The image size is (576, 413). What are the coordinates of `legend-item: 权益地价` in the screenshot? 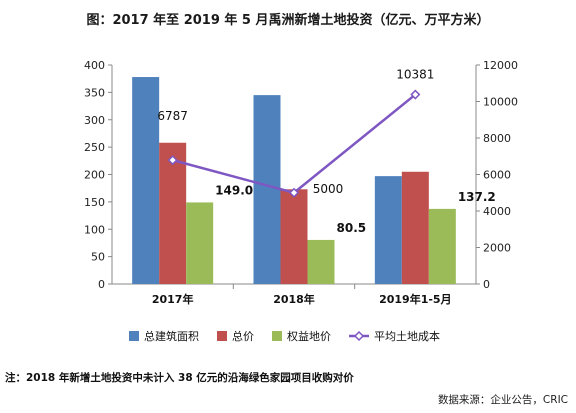 It's located at (301, 336).